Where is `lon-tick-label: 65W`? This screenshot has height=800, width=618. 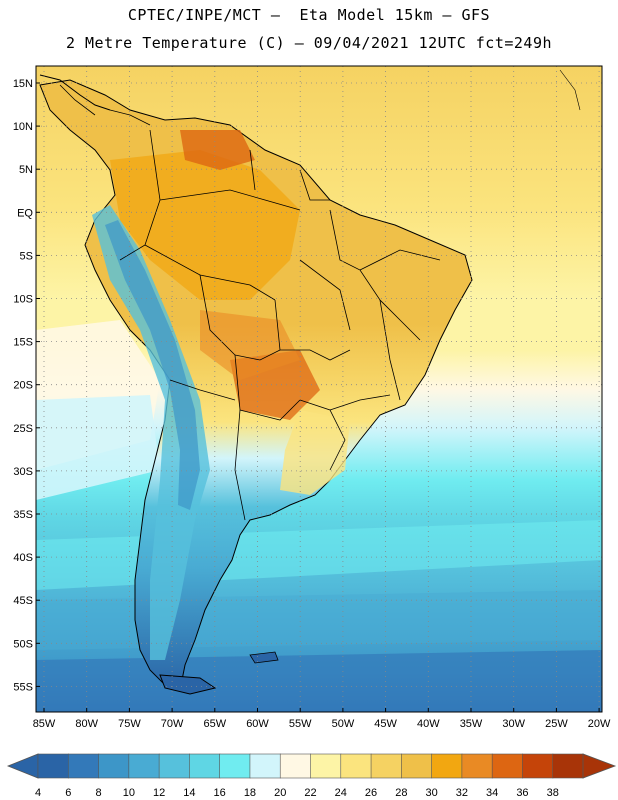 lon-tick-label: 65W is located at coordinates (214, 724).